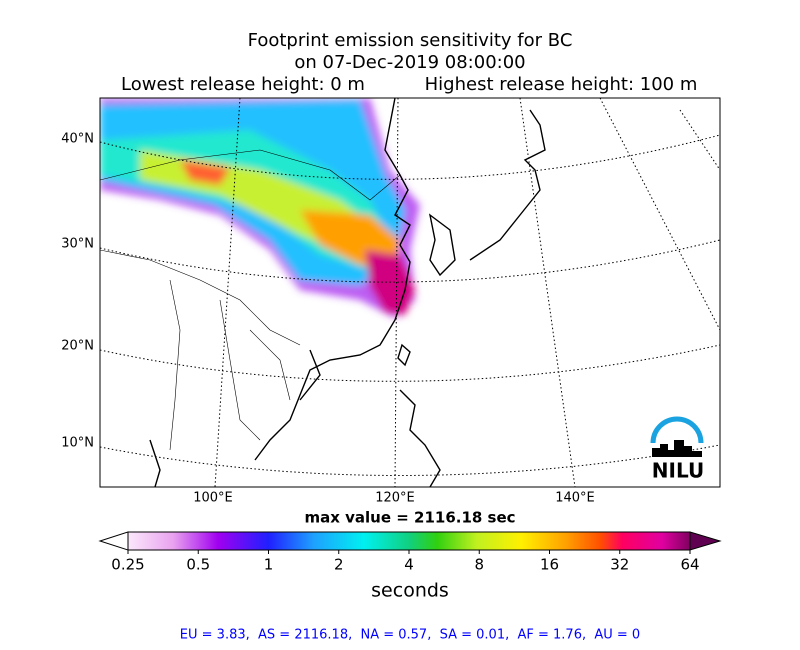 This screenshot has height=650, width=800. What do you see at coordinates (575, 498) in the screenshot?
I see `lon-label: 140°E` at bounding box center [575, 498].